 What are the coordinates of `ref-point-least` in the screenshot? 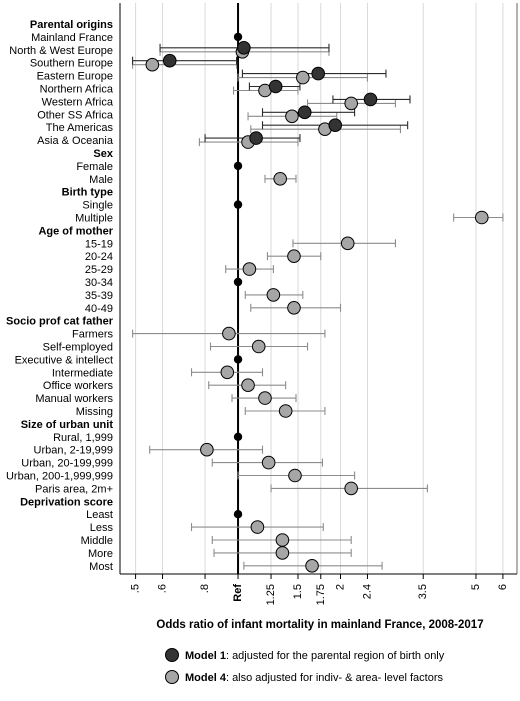 It's located at (238, 514).